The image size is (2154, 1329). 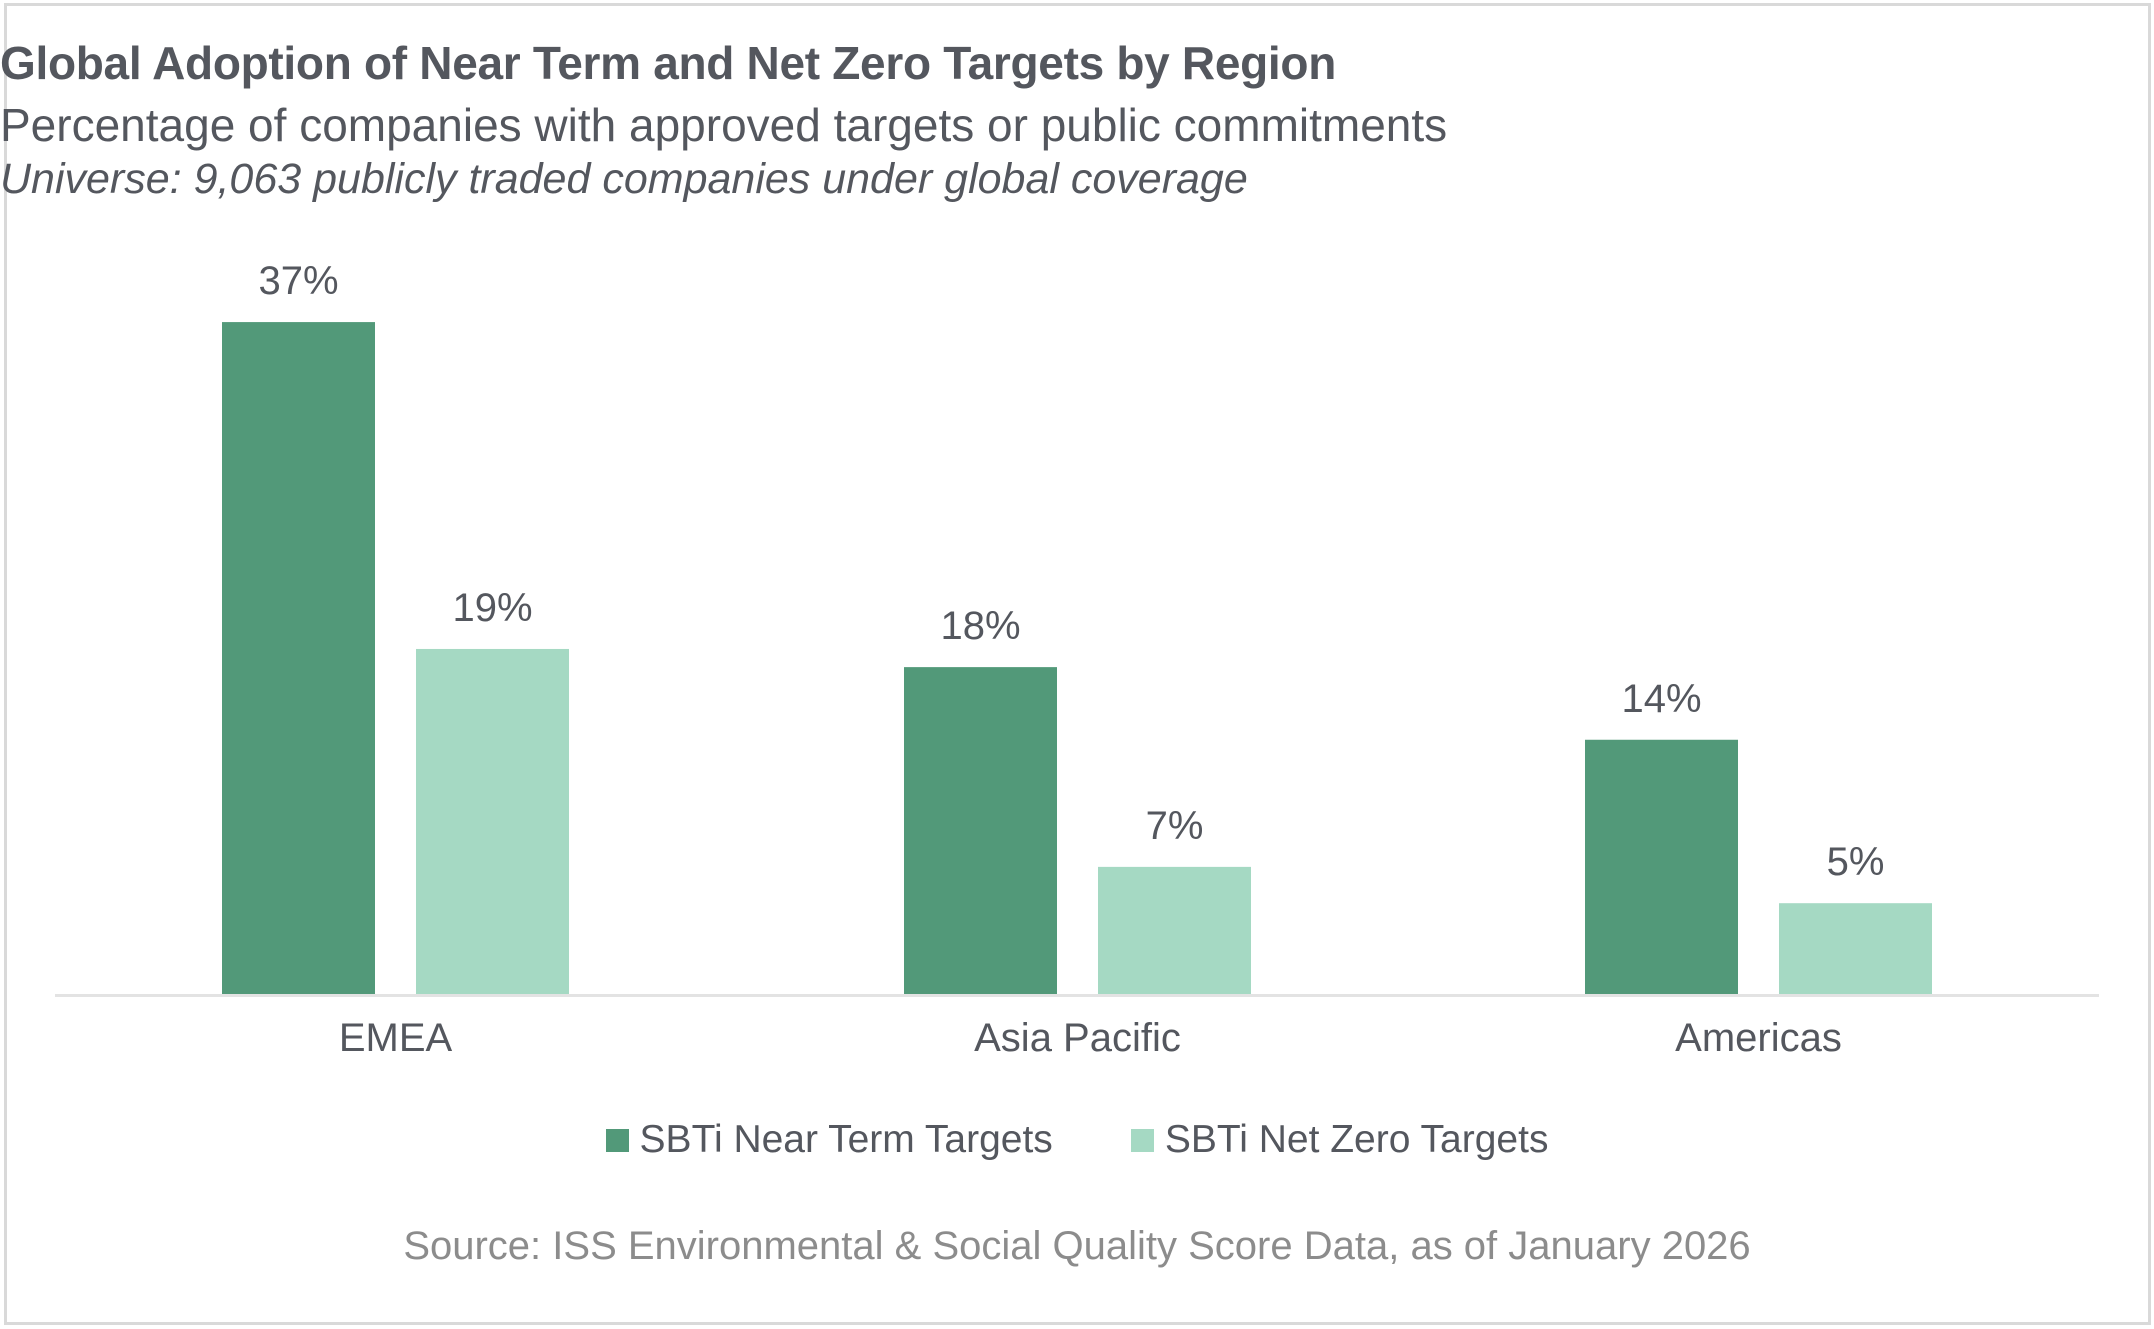 What do you see at coordinates (846, 1139) in the screenshot?
I see `legend-label-near-term: SBTi Near Term Targets` at bounding box center [846, 1139].